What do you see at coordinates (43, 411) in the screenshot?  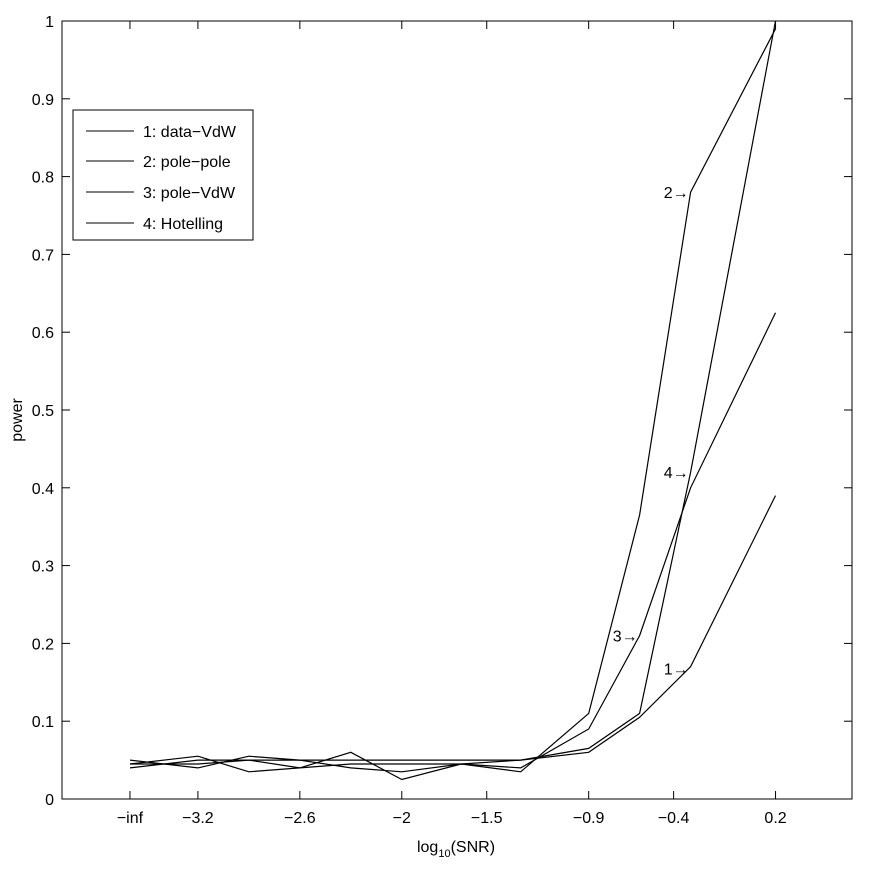 I see `y-tick-label-5: 0.5` at bounding box center [43, 411].